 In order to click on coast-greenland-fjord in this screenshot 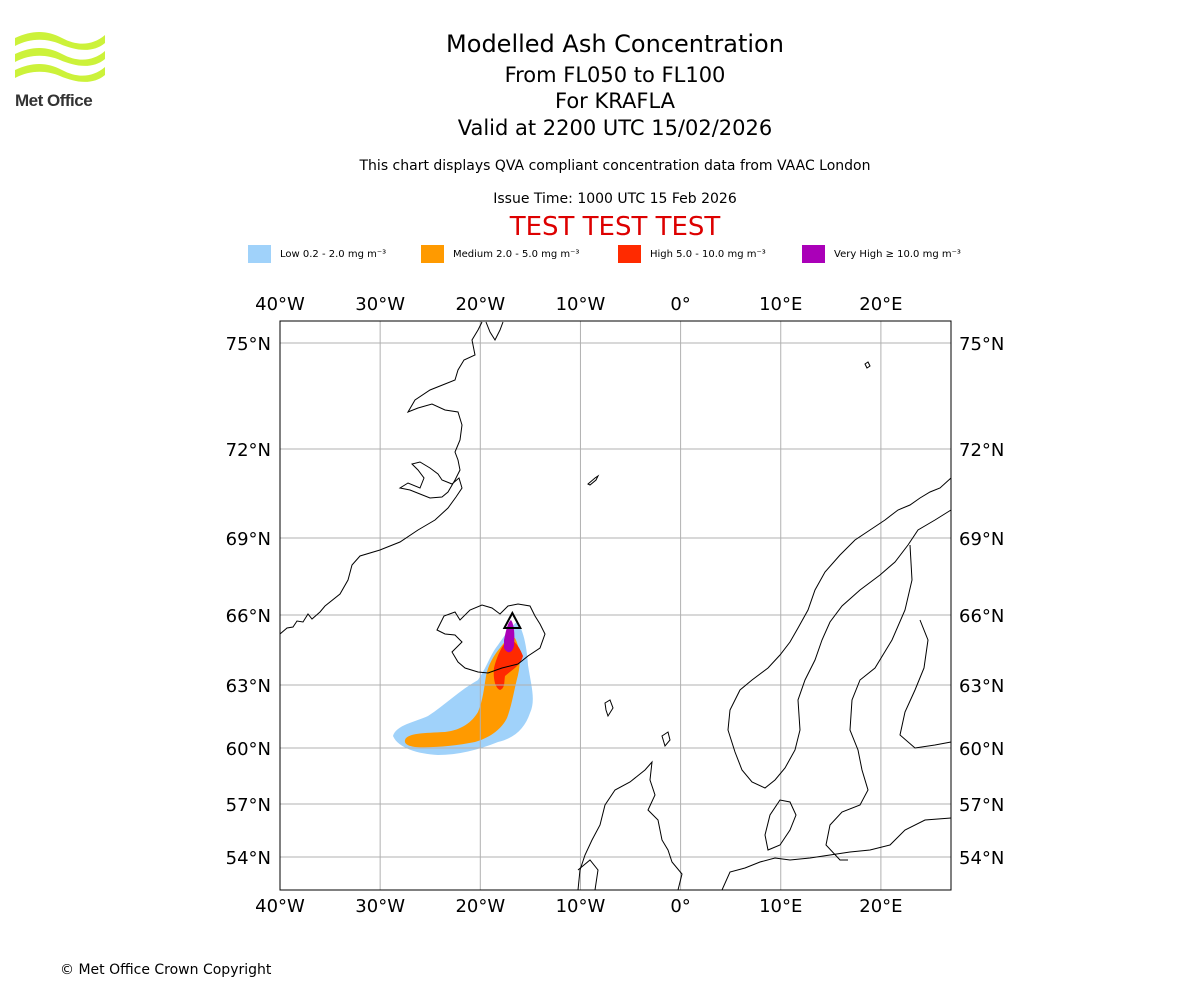, I will do `click(494, 331)`.